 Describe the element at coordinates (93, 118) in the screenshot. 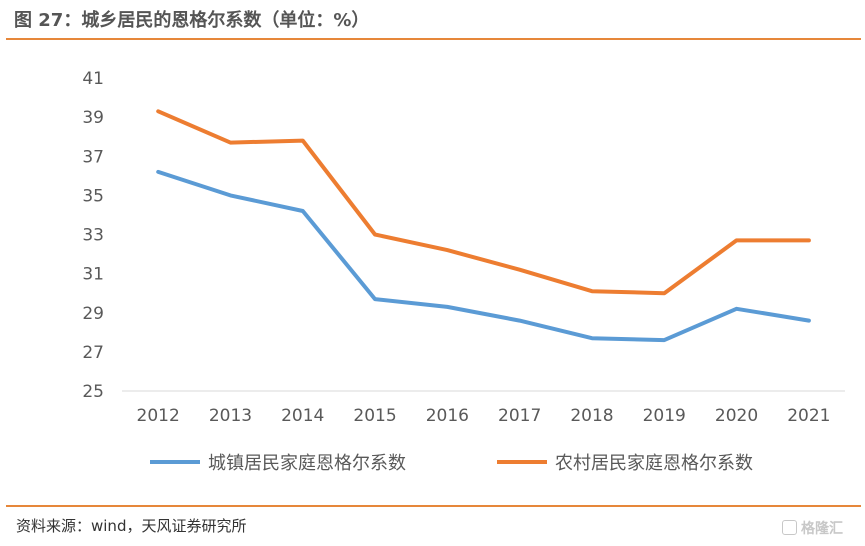

I see `y-tick-label: 39` at that location.